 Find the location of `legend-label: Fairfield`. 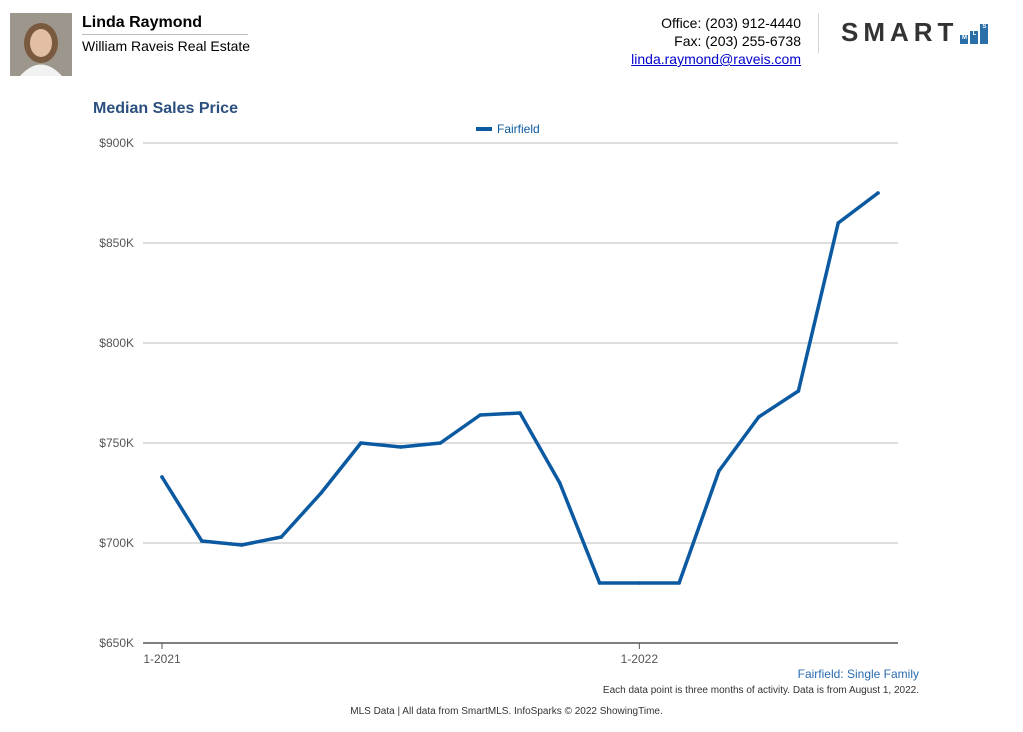

legend-label: Fairfield is located at coordinates (518, 129).